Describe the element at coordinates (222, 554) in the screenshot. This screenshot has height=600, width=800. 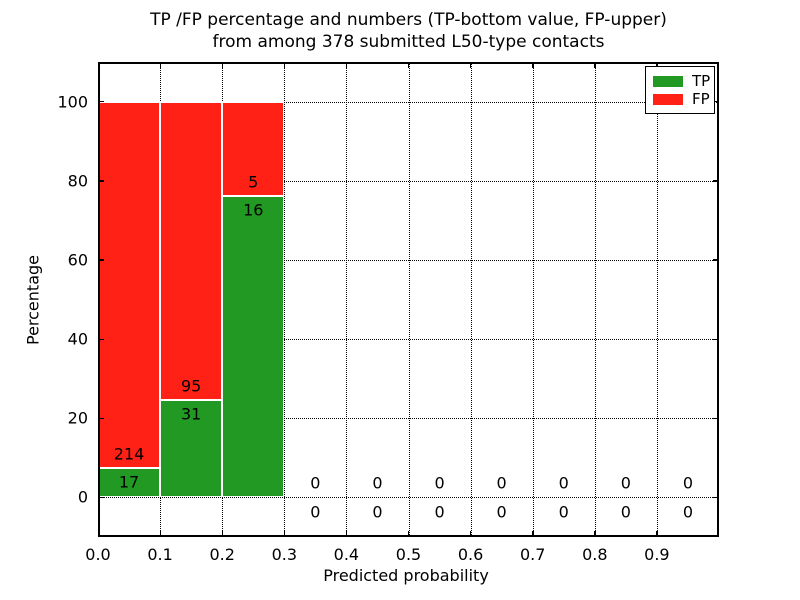
I see `x-tick-label: 0.2` at that location.